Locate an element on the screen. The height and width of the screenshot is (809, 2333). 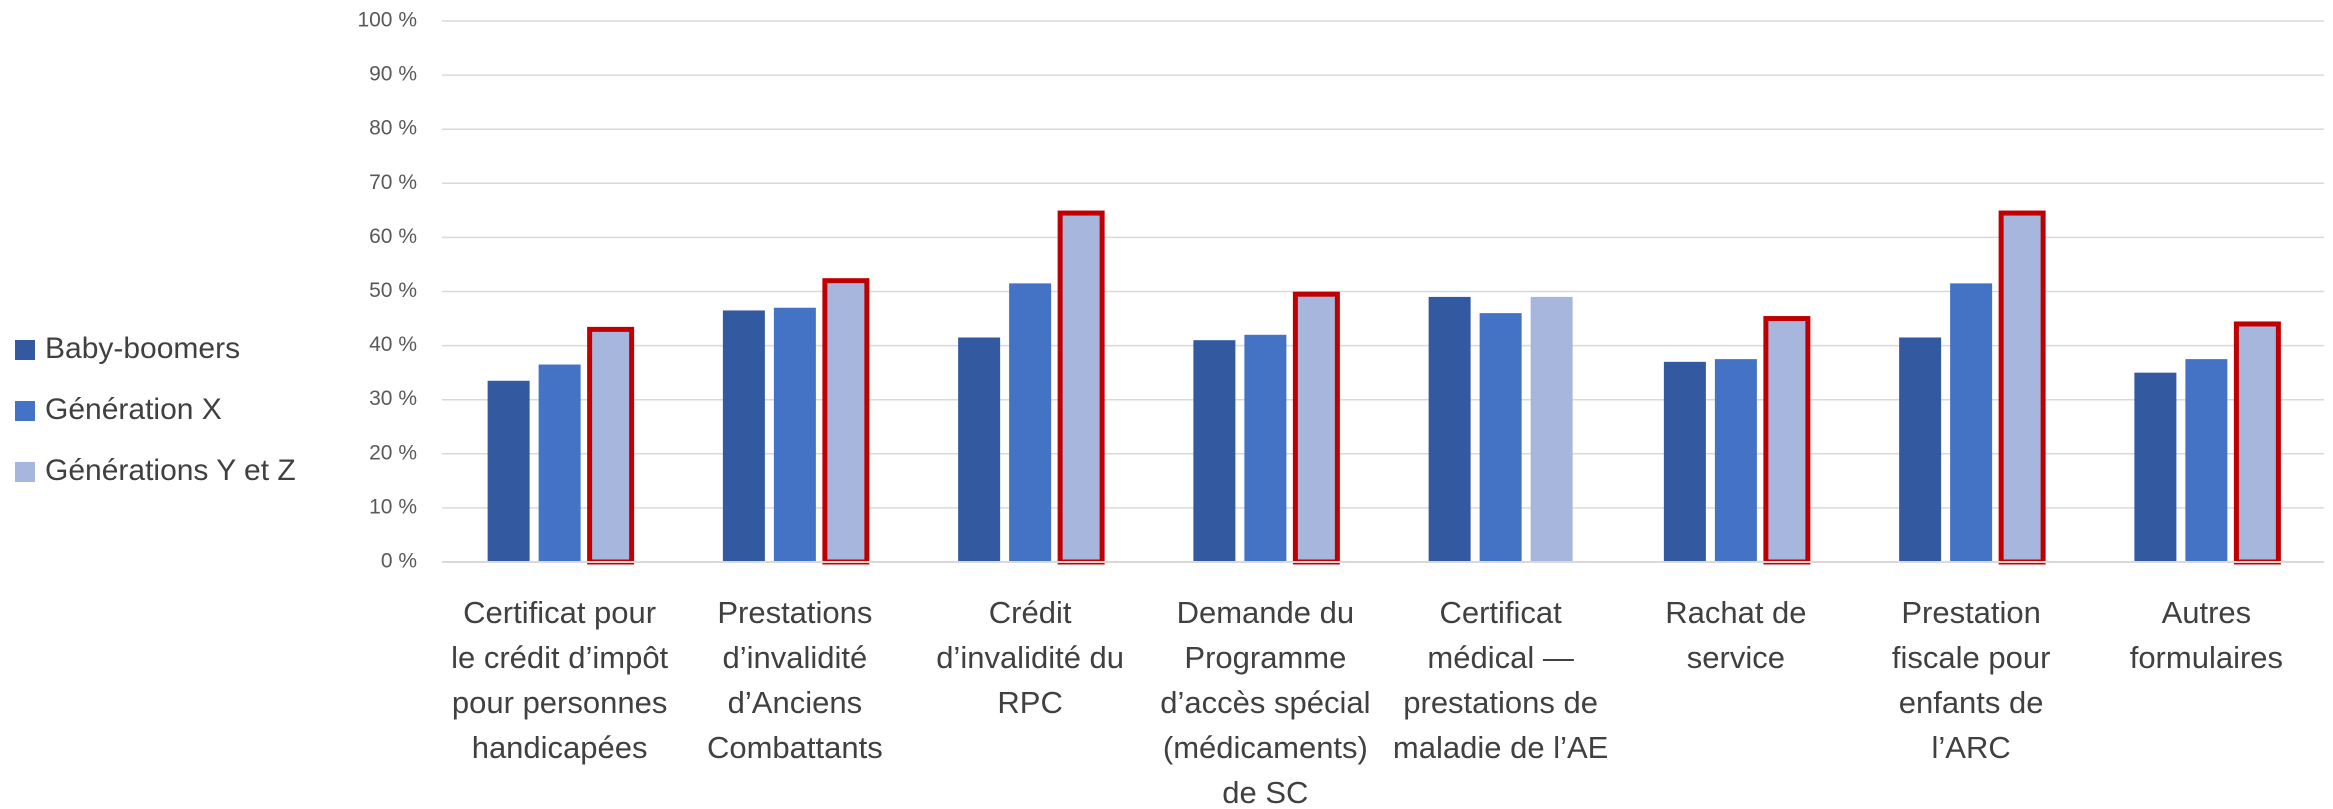
y-tick-label: 60 % is located at coordinates (393, 236).